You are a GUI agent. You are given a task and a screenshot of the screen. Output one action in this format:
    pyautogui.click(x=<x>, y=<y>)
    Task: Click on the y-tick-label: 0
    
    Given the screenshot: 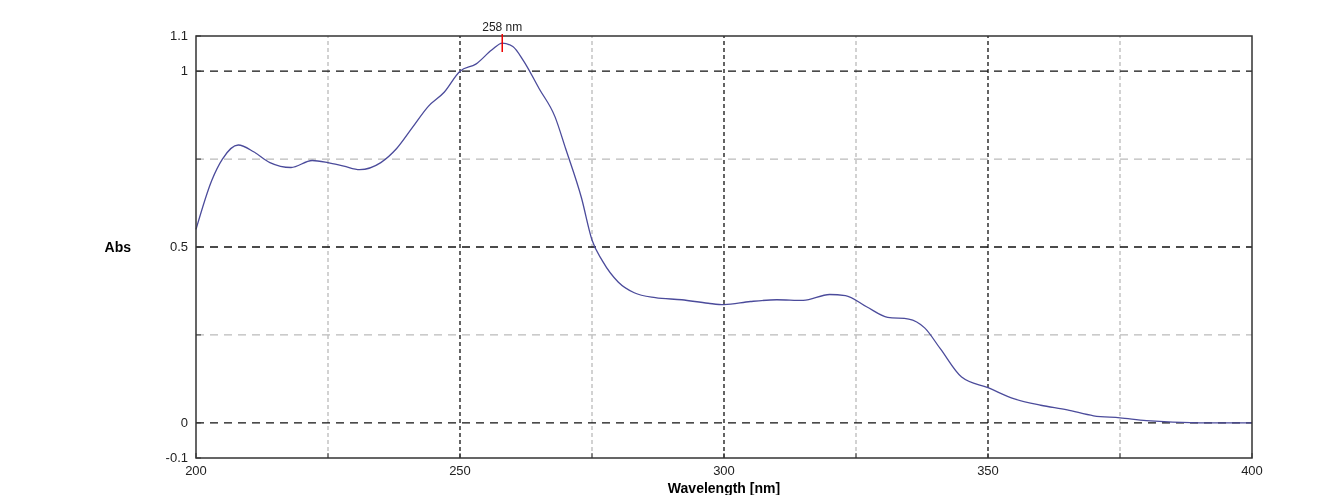 What is the action you would take?
    pyautogui.click(x=184, y=422)
    